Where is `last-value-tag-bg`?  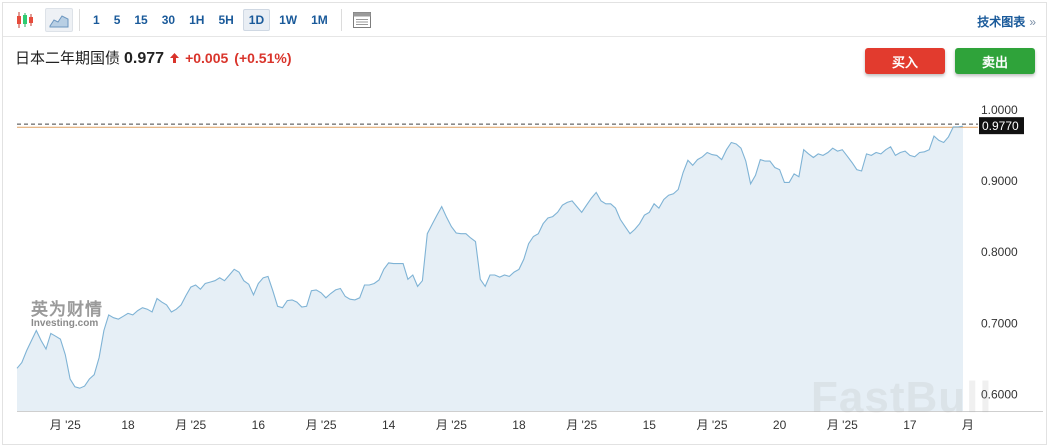 last-value-tag-bg is located at coordinates (1001, 126).